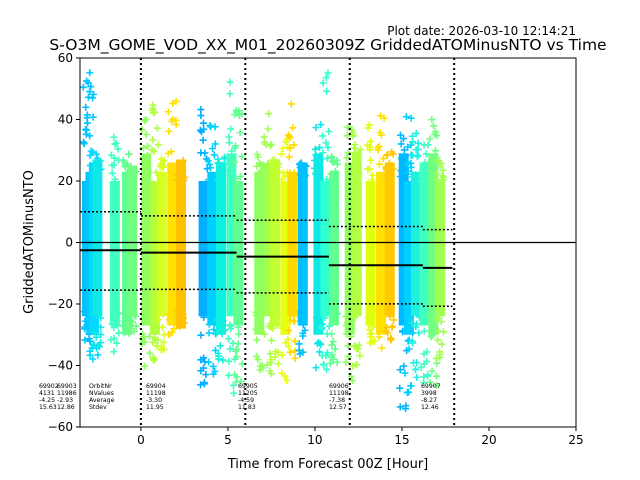  Describe the element at coordinates (248, 386) in the screenshot. I see `stats-value: 69905` at that location.